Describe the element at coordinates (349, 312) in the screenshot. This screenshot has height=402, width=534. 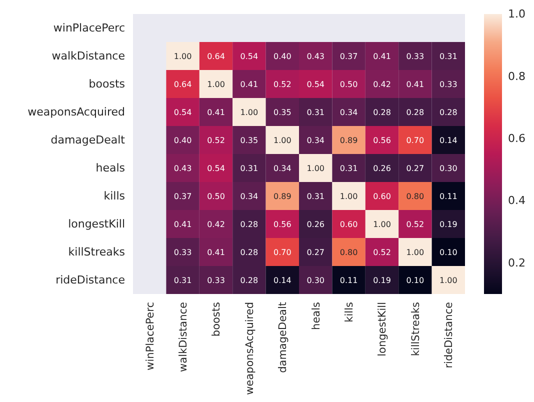
I see `x-tick-label: kills` at that location.